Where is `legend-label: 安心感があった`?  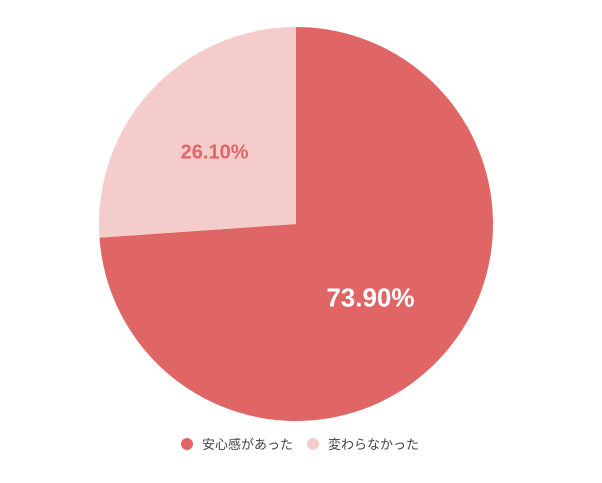
legend-label: 安心感があった is located at coordinates (248, 445).